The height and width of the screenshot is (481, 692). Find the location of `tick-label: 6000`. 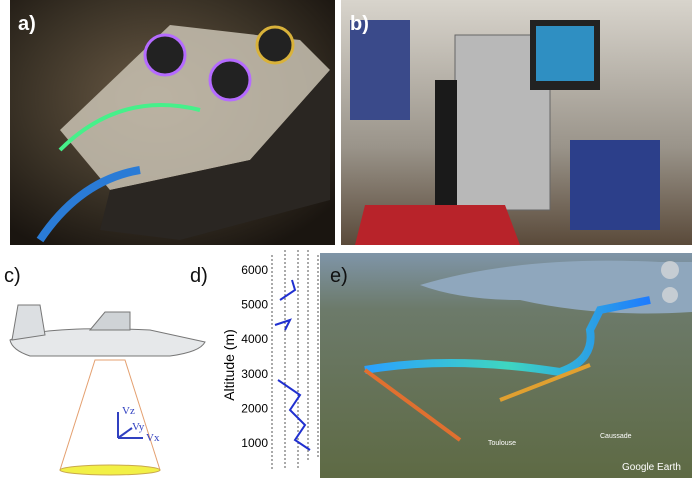

tick-label: 6000 is located at coordinates (254, 270).